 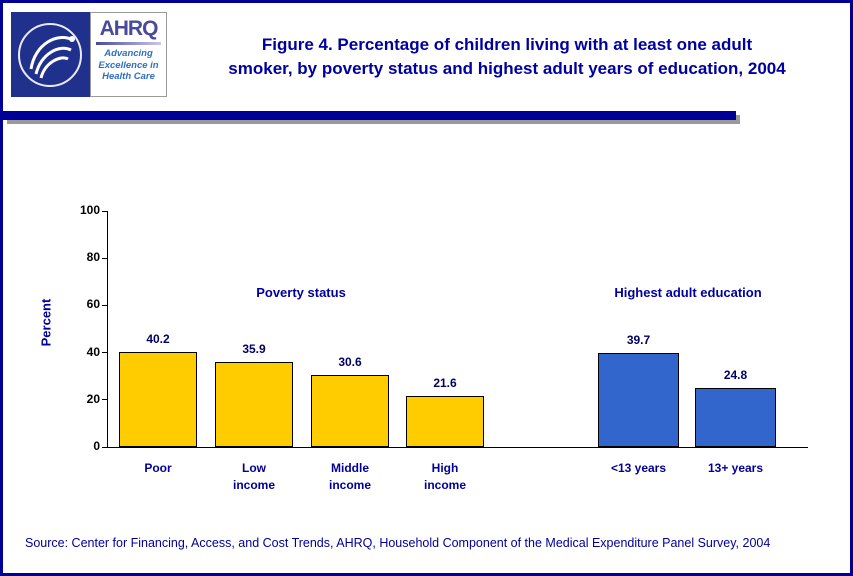 What do you see at coordinates (128, 65) in the screenshot?
I see `ahrq-tagline: Advancing Excellence in Health Care` at bounding box center [128, 65].